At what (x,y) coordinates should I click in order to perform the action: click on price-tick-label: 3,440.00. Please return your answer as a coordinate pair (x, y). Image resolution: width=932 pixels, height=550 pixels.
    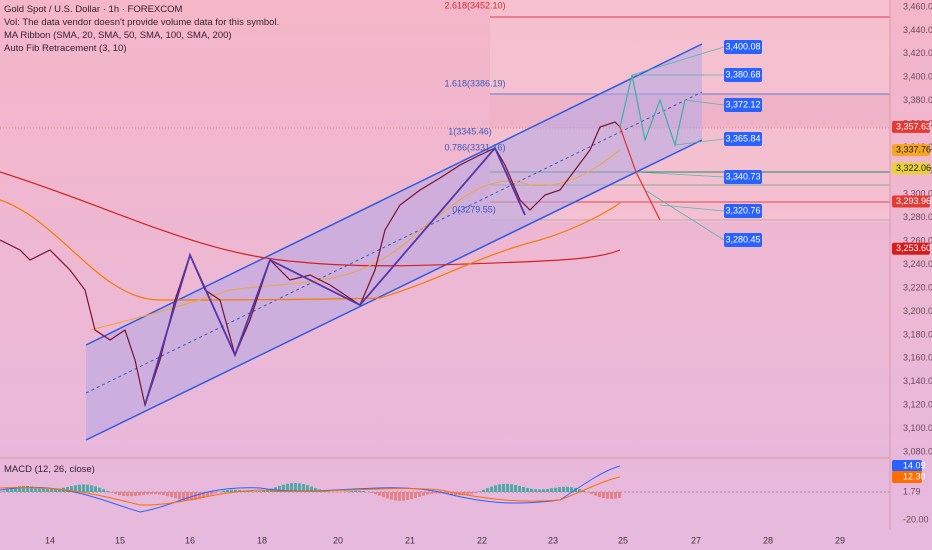
    Looking at the image, I should click on (917, 30).